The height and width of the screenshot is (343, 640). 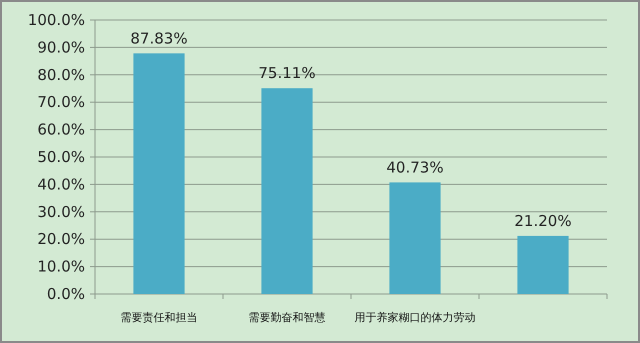 What do you see at coordinates (61, 267) in the screenshot?
I see `y-tick-label: 10.0%` at bounding box center [61, 267].